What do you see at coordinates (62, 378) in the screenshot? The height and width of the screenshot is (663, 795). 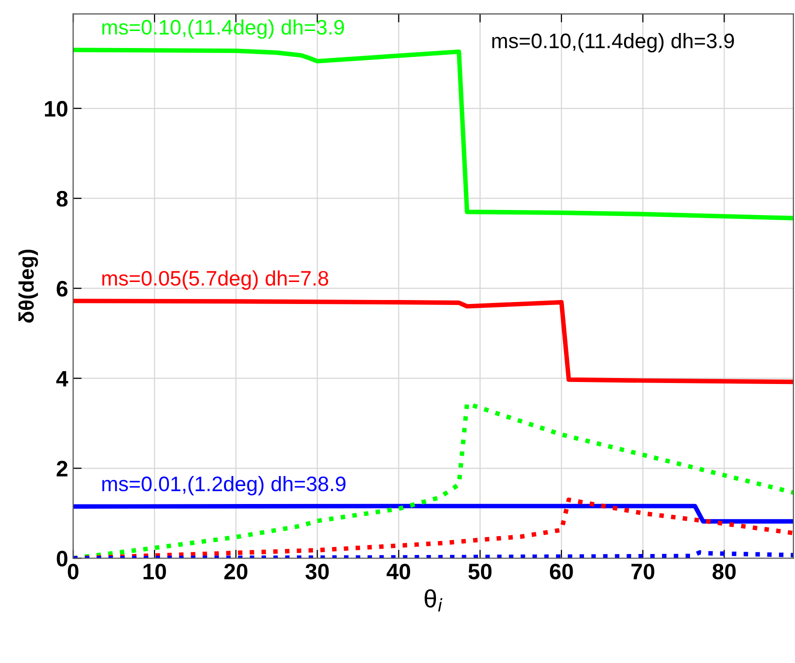 I see `y-tick-label: 4` at bounding box center [62, 378].